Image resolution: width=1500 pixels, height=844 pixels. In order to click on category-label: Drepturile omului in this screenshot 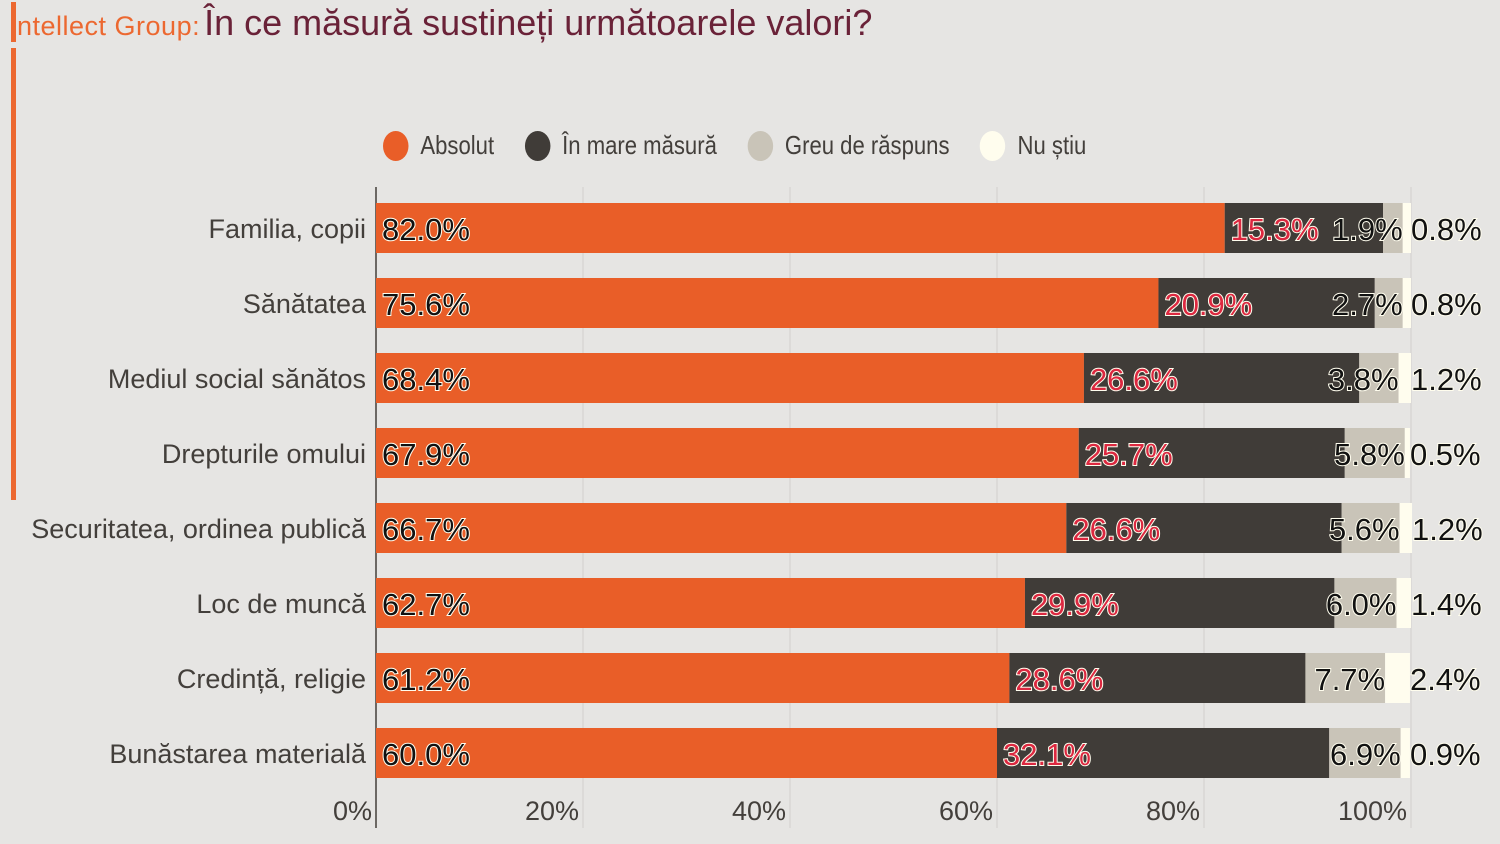, I will do `click(264, 454)`.